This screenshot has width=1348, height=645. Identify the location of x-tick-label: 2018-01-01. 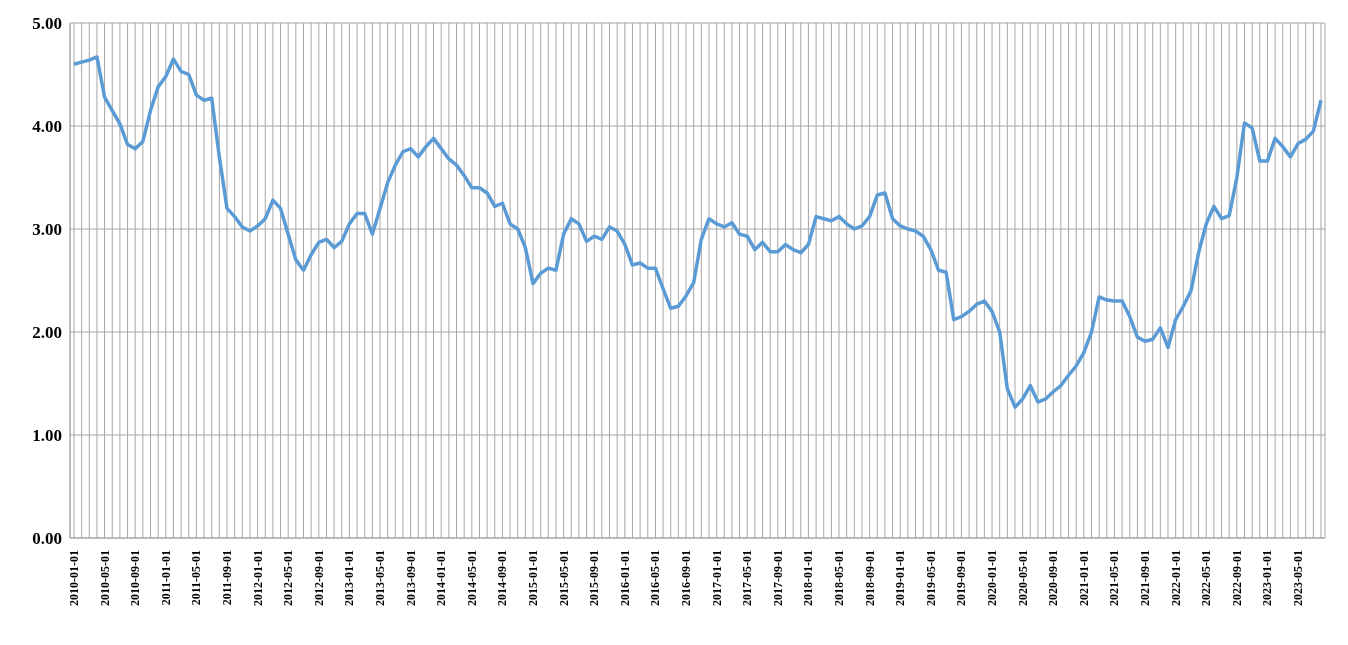
(808, 578).